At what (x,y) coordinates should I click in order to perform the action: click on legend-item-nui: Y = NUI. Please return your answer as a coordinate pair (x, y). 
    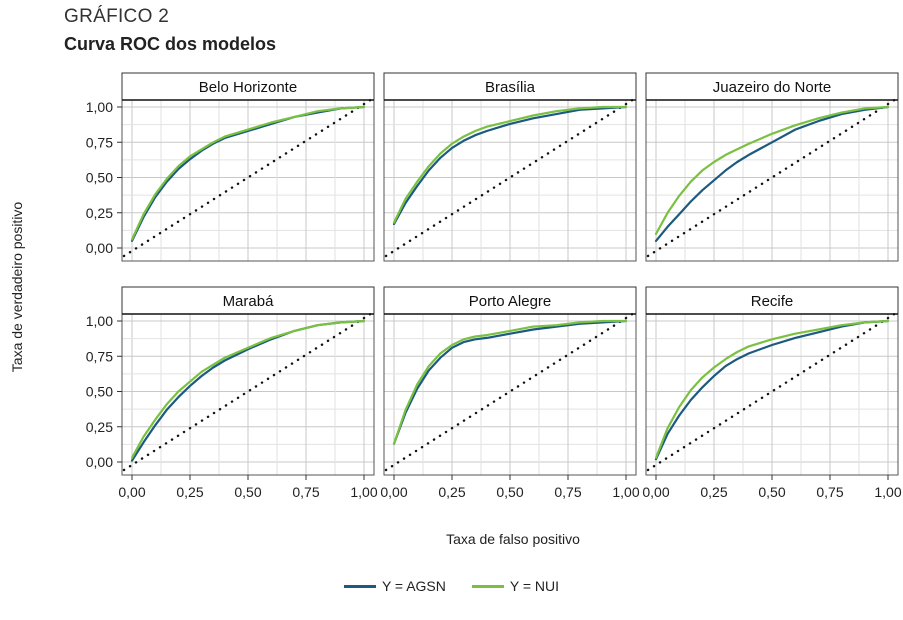
    Looking at the image, I should click on (515, 586).